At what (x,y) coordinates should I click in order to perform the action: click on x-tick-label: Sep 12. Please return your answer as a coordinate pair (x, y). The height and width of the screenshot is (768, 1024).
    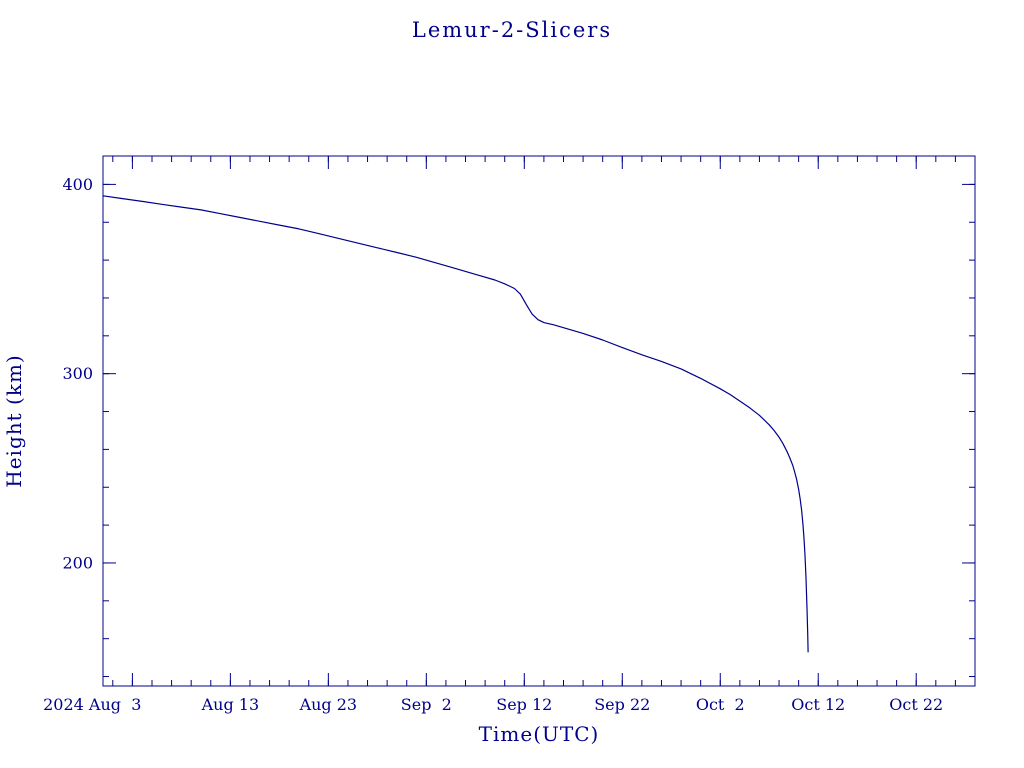
    Looking at the image, I should click on (524, 704).